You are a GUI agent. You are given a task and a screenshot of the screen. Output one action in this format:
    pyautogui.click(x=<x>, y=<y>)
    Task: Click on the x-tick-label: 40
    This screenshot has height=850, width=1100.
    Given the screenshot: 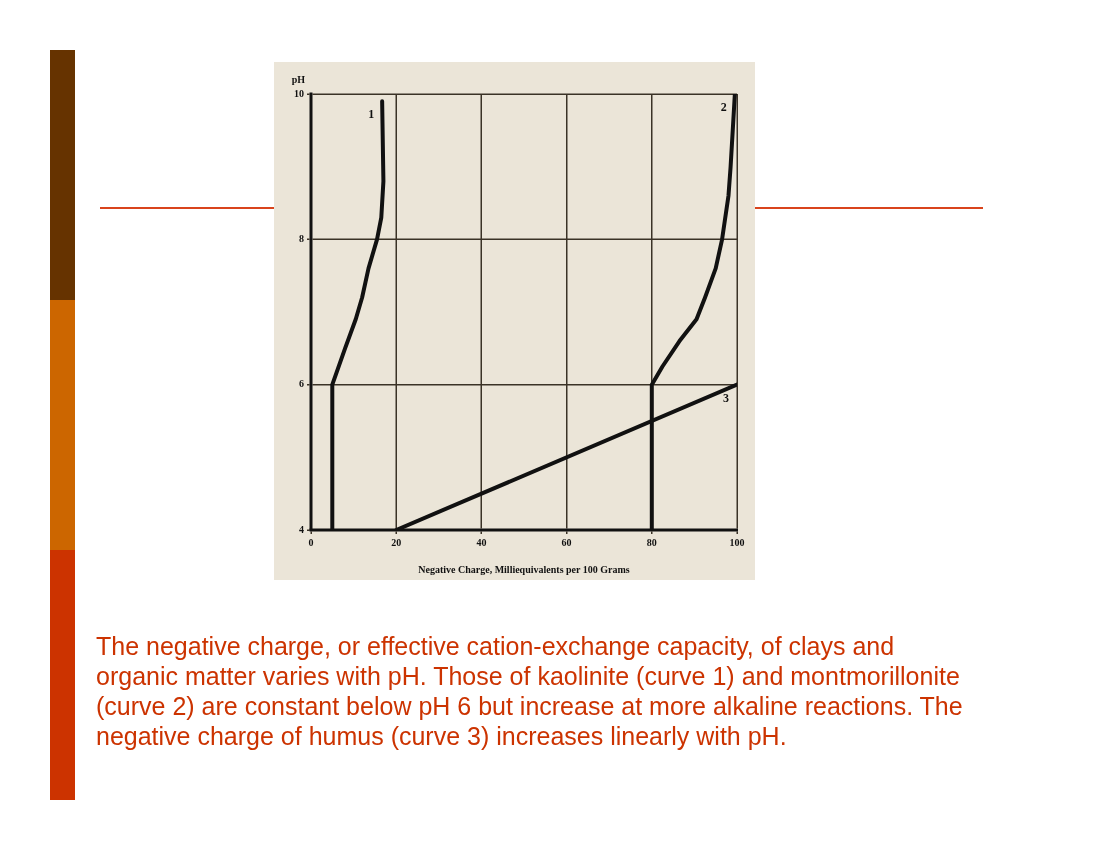 What is the action you would take?
    pyautogui.click(x=481, y=542)
    